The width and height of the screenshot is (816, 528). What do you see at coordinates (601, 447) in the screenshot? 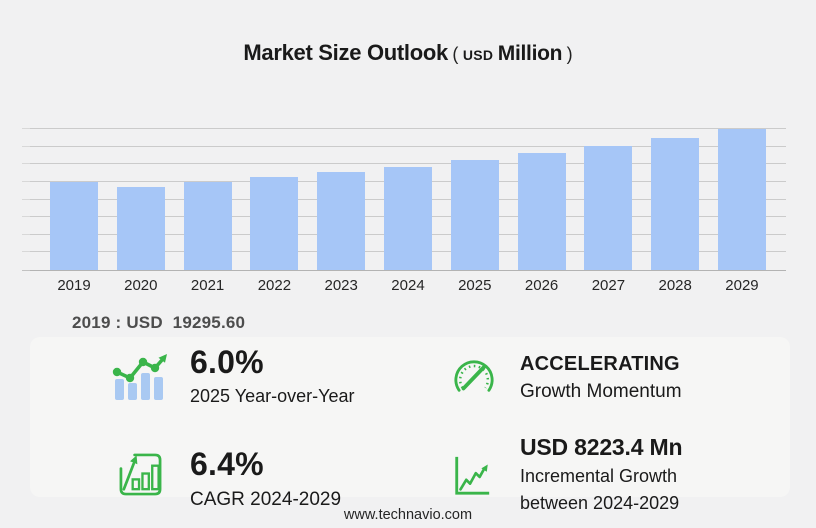
I see `stat-incremental-value: USD 8223.4 Mn` at bounding box center [601, 447].